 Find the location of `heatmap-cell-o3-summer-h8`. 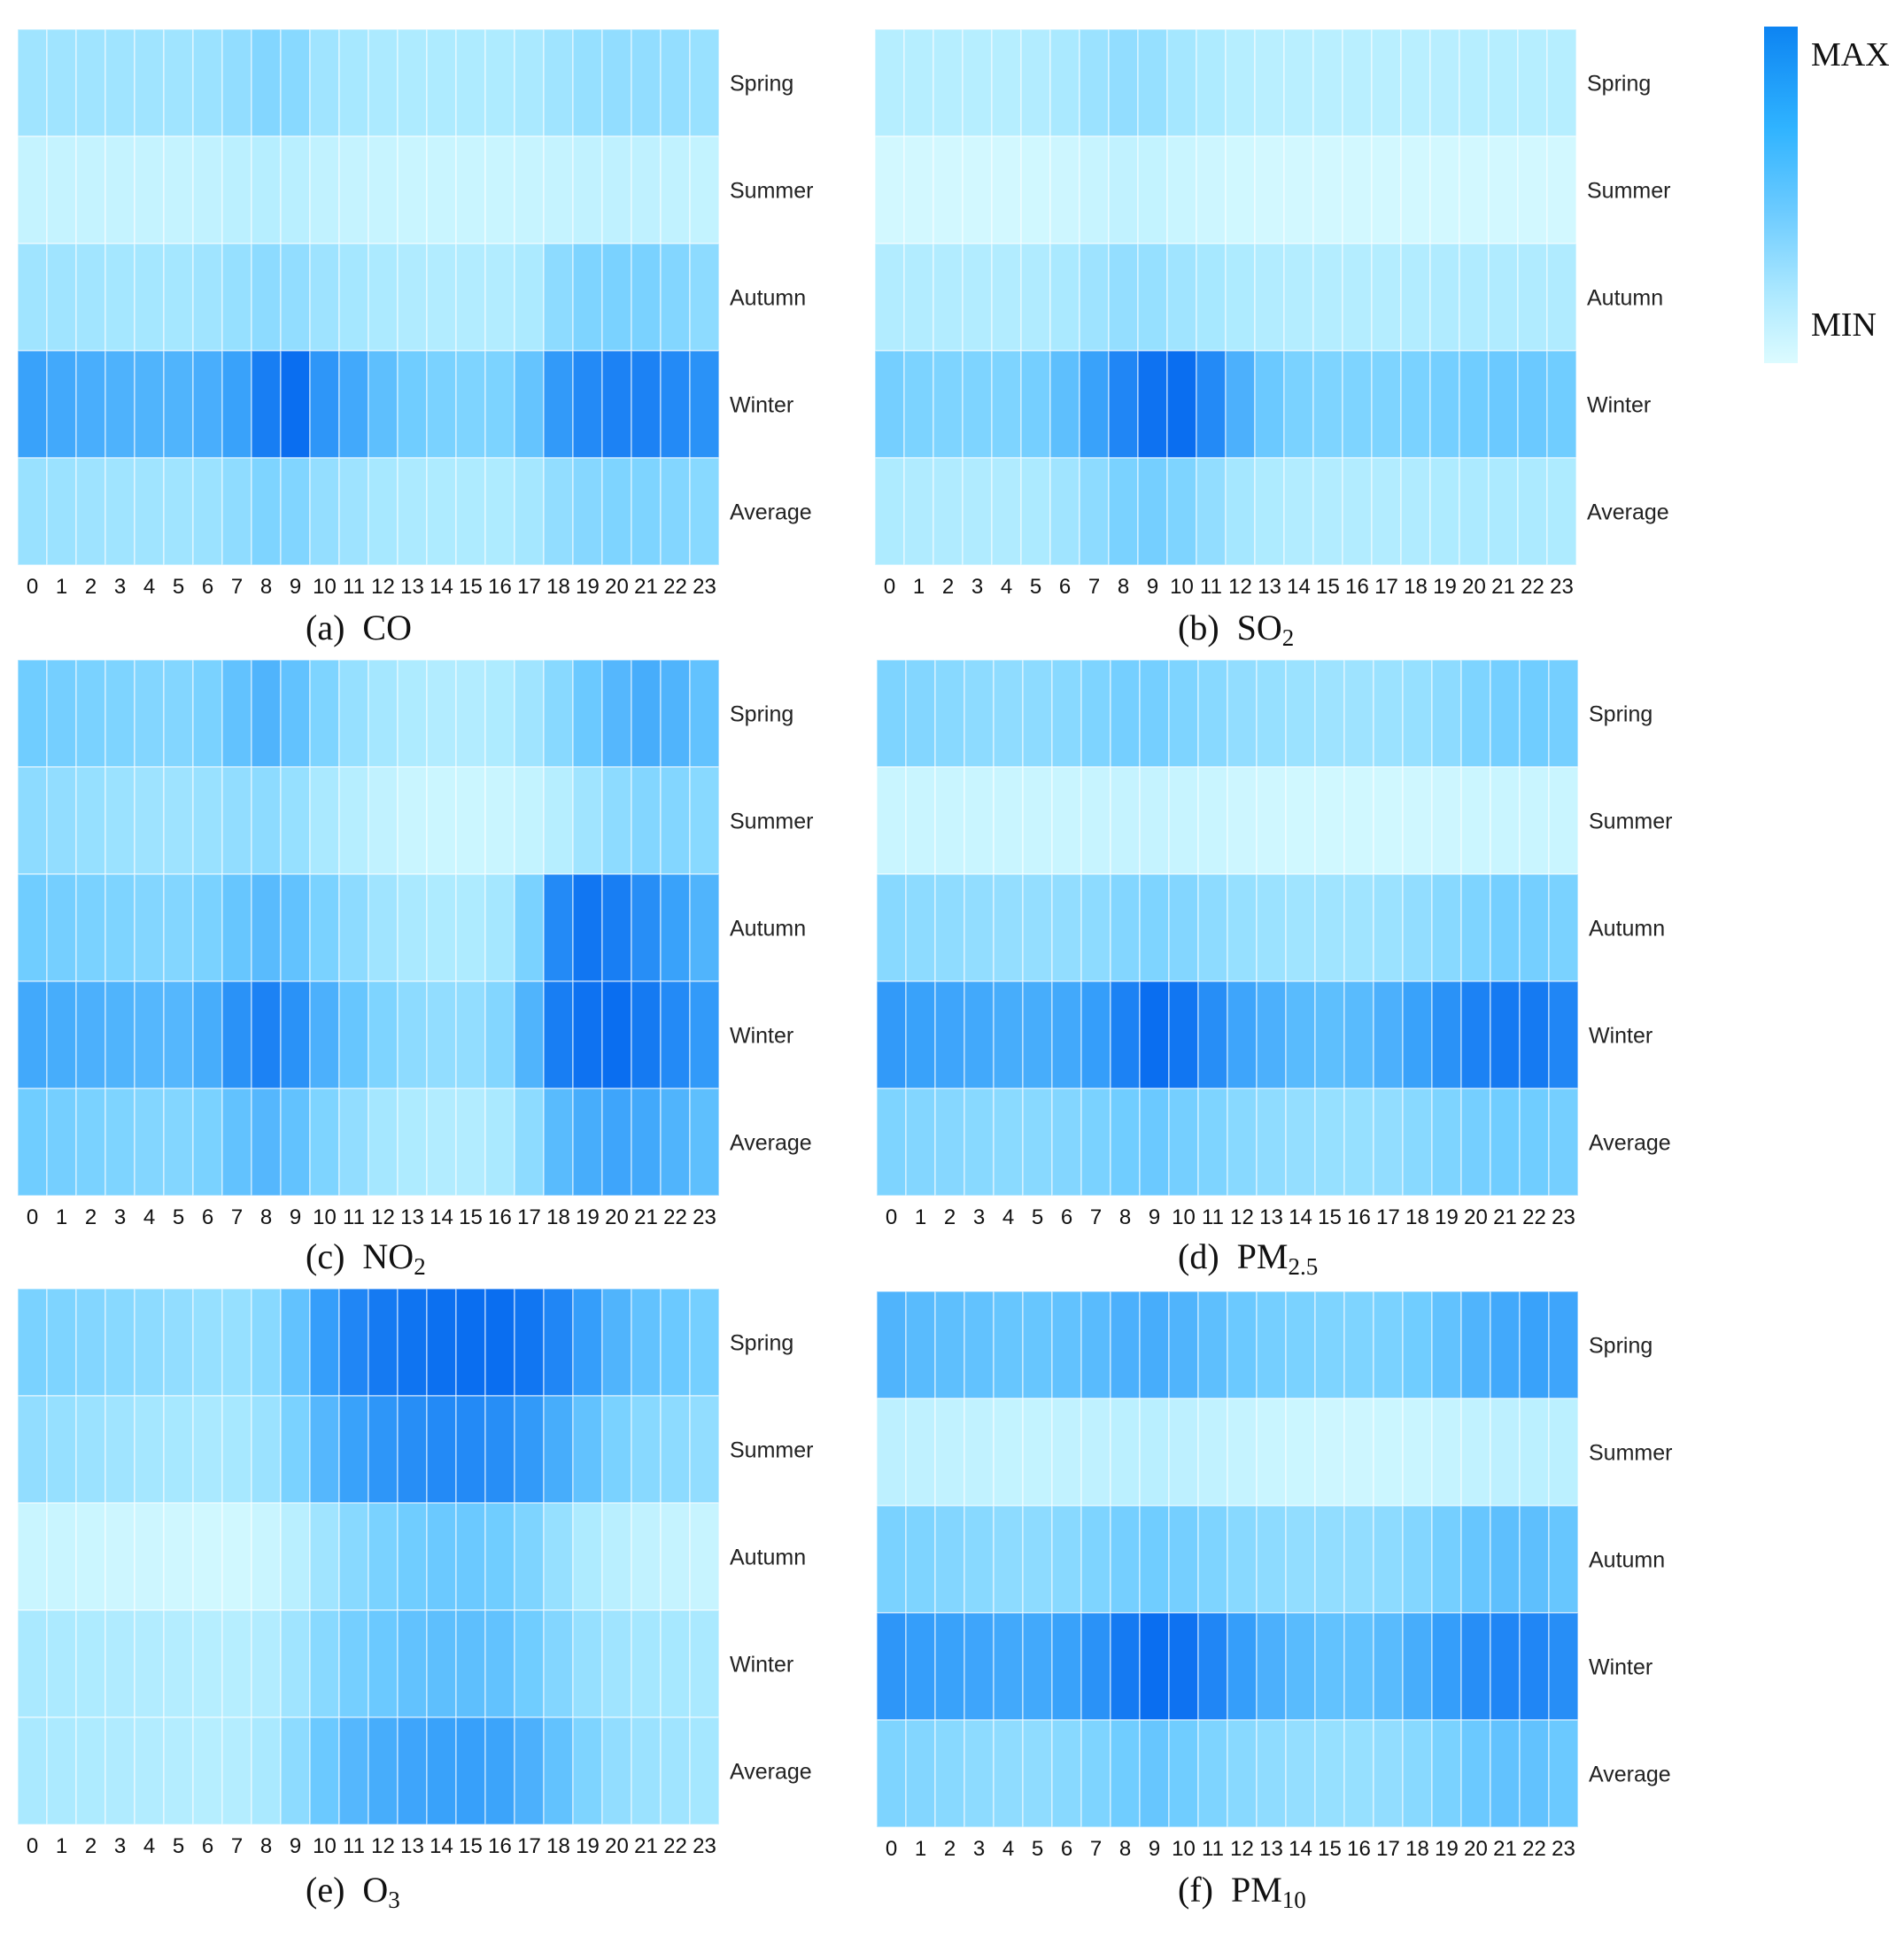

heatmap-cell-o3-summer-h8 is located at coordinates (266, 1449).